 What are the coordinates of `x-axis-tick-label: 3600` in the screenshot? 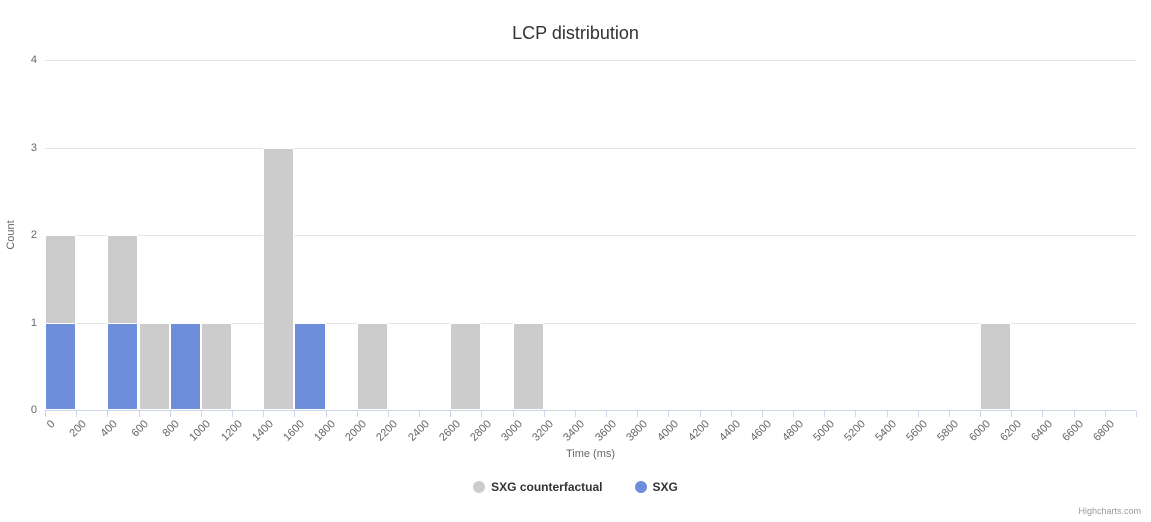 It's located at (605, 431).